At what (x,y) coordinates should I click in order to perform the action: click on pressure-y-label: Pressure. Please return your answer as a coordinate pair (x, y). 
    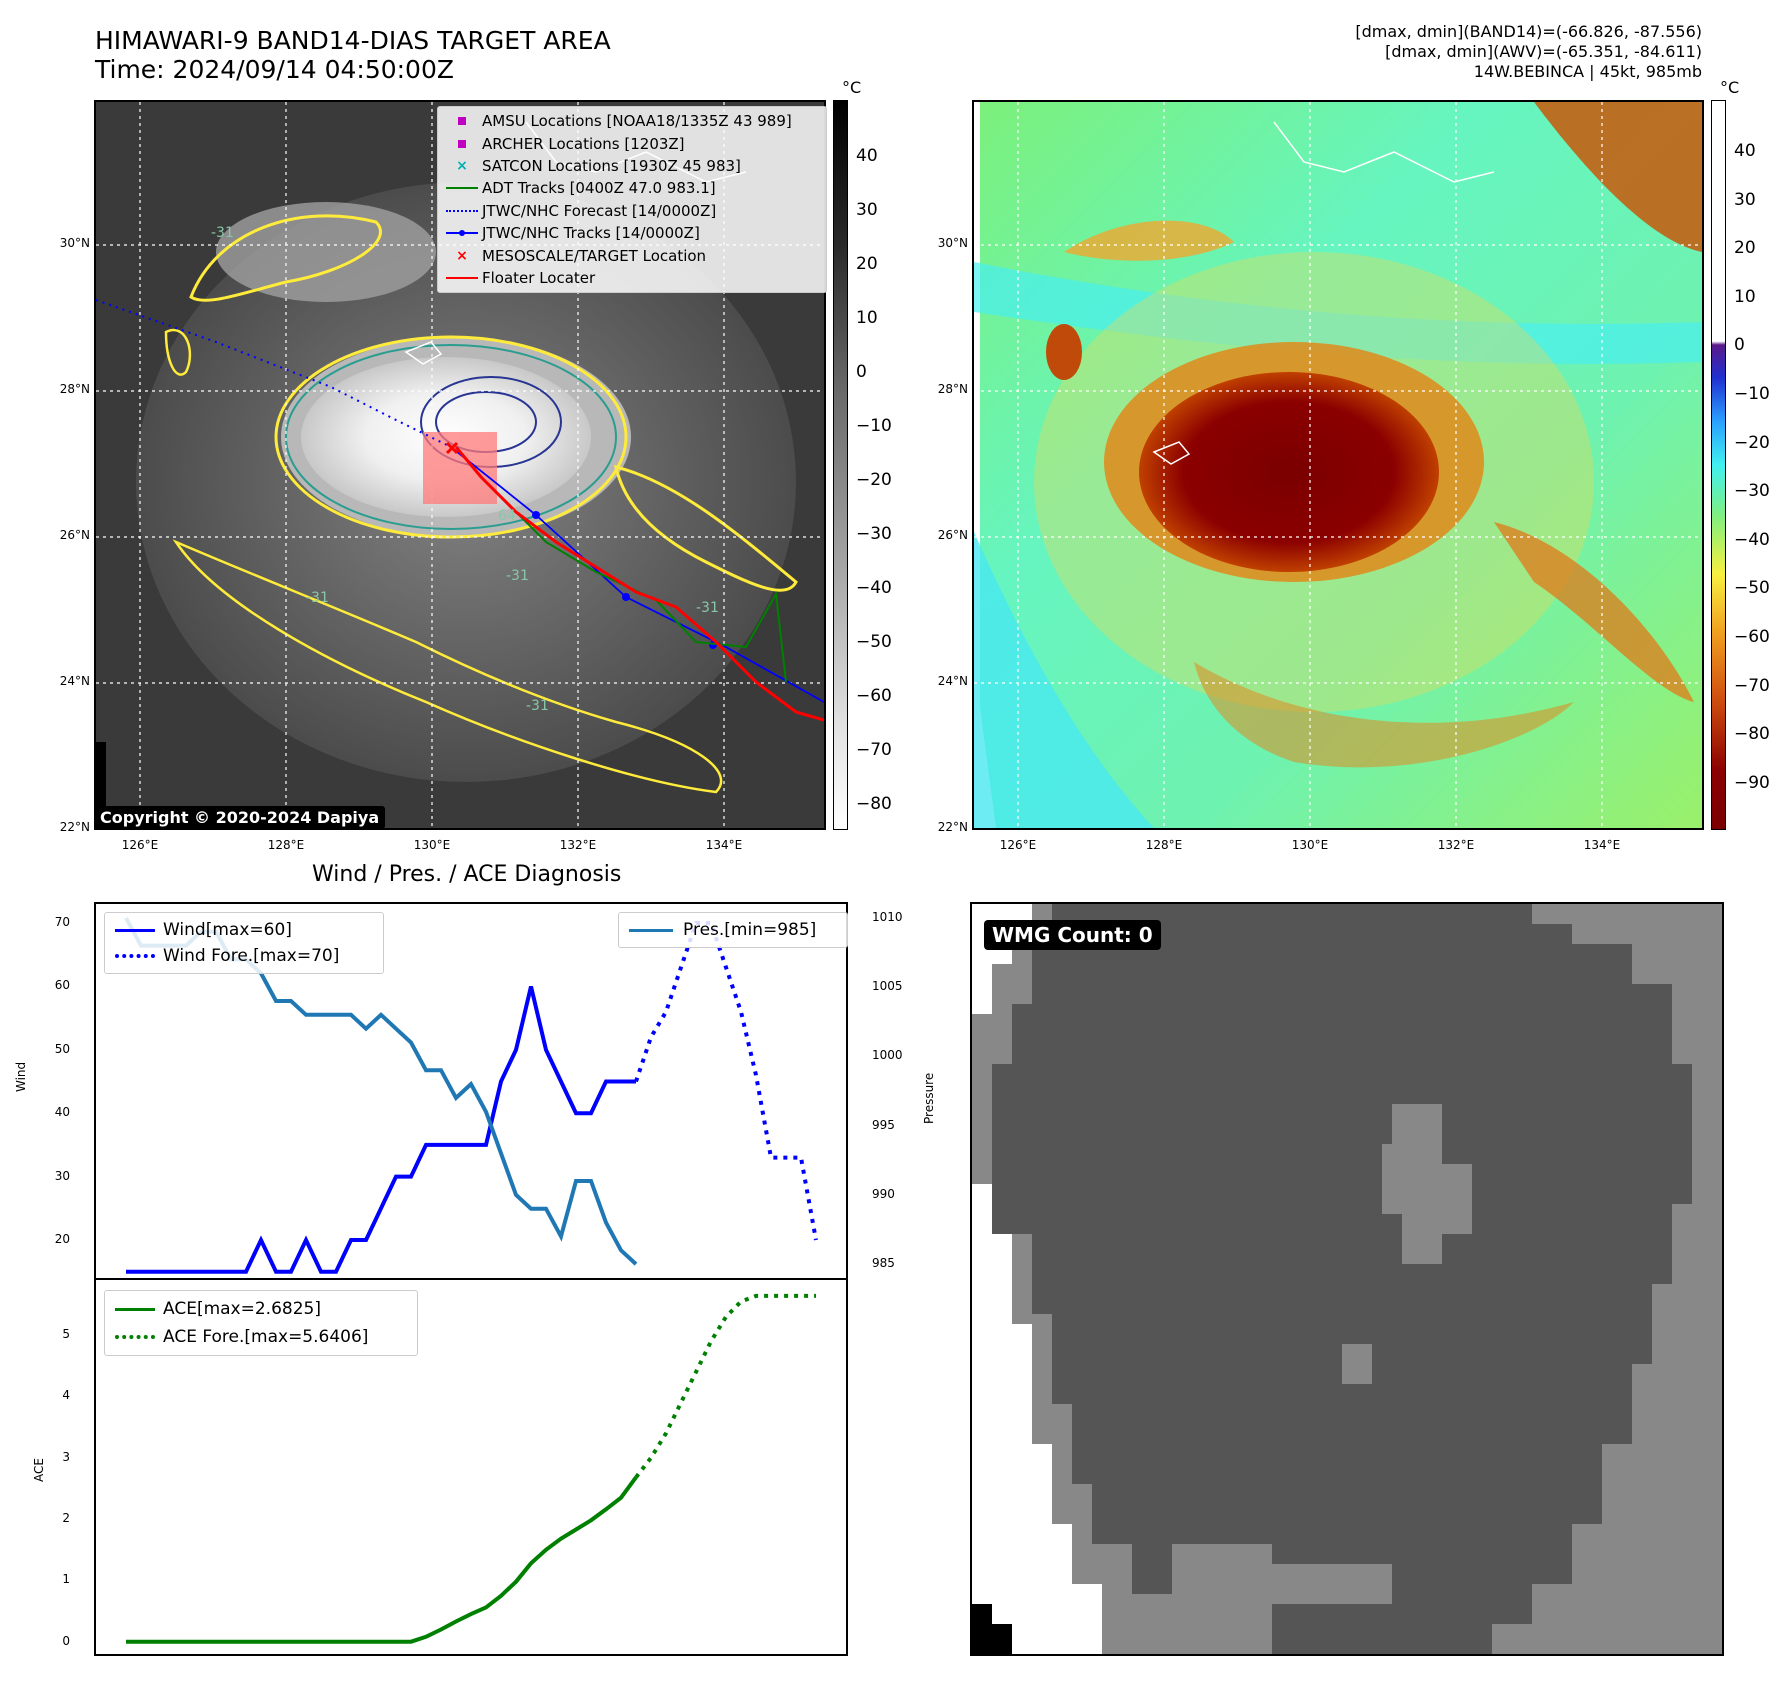
    Looking at the image, I should click on (929, 1098).